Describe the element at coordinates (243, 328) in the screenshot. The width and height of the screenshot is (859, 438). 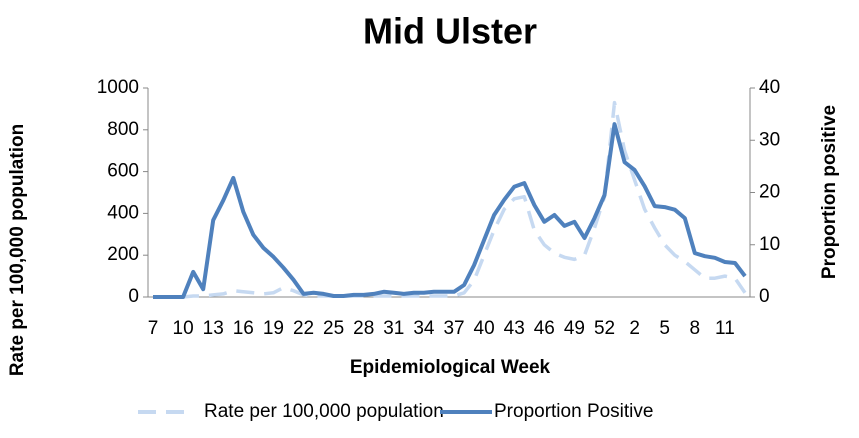
I see `x-tick-label: 16` at that location.